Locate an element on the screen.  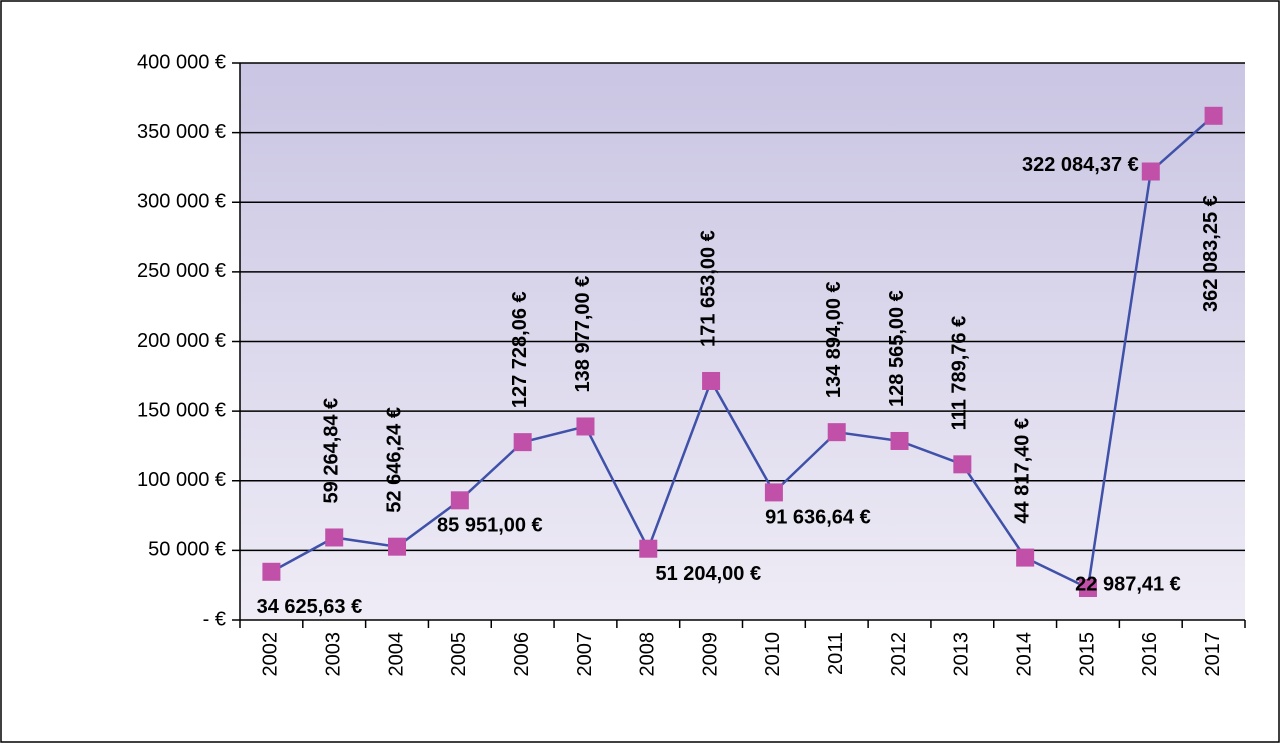
data-label: 138 977,00 € is located at coordinates (583, 334).